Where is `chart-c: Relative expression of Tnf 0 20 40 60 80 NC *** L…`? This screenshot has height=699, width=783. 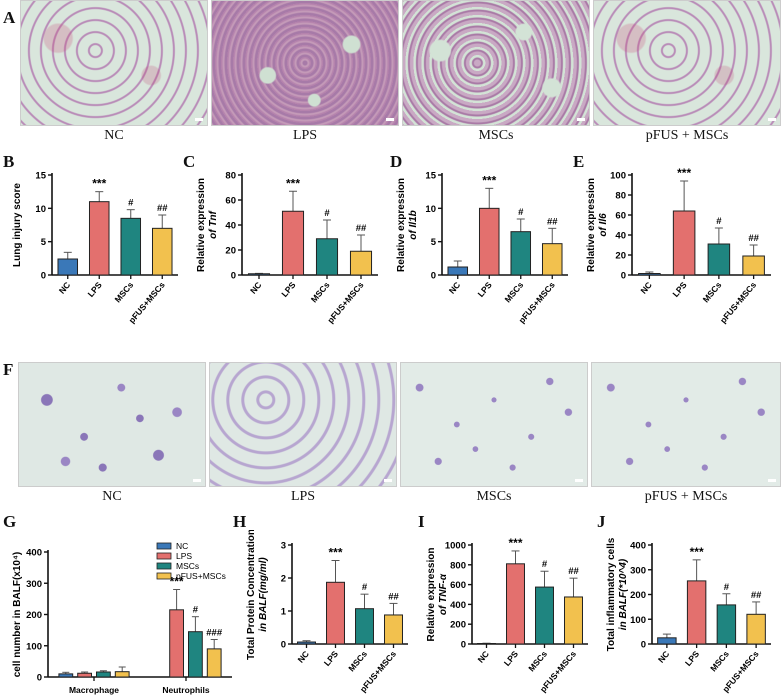
chart-c: Relative expression of Tnf 0 20 40 60 80 NC *** L… is located at coordinates (287, 248).